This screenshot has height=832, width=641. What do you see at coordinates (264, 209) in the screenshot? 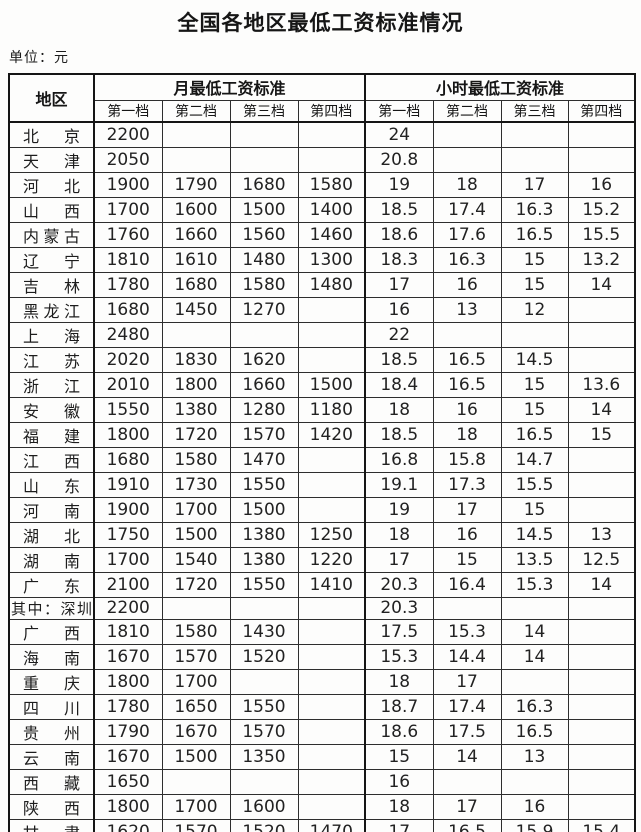
I see `monthly-tier-3-cell: 1500` at bounding box center [264, 209].